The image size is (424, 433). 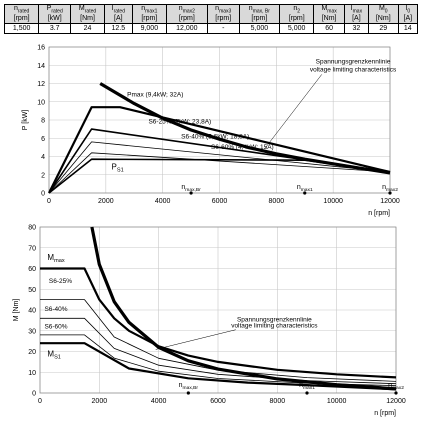 What do you see at coordinates (379, 213) in the screenshot?
I see `power-xlabel: n [rpm]` at bounding box center [379, 213].